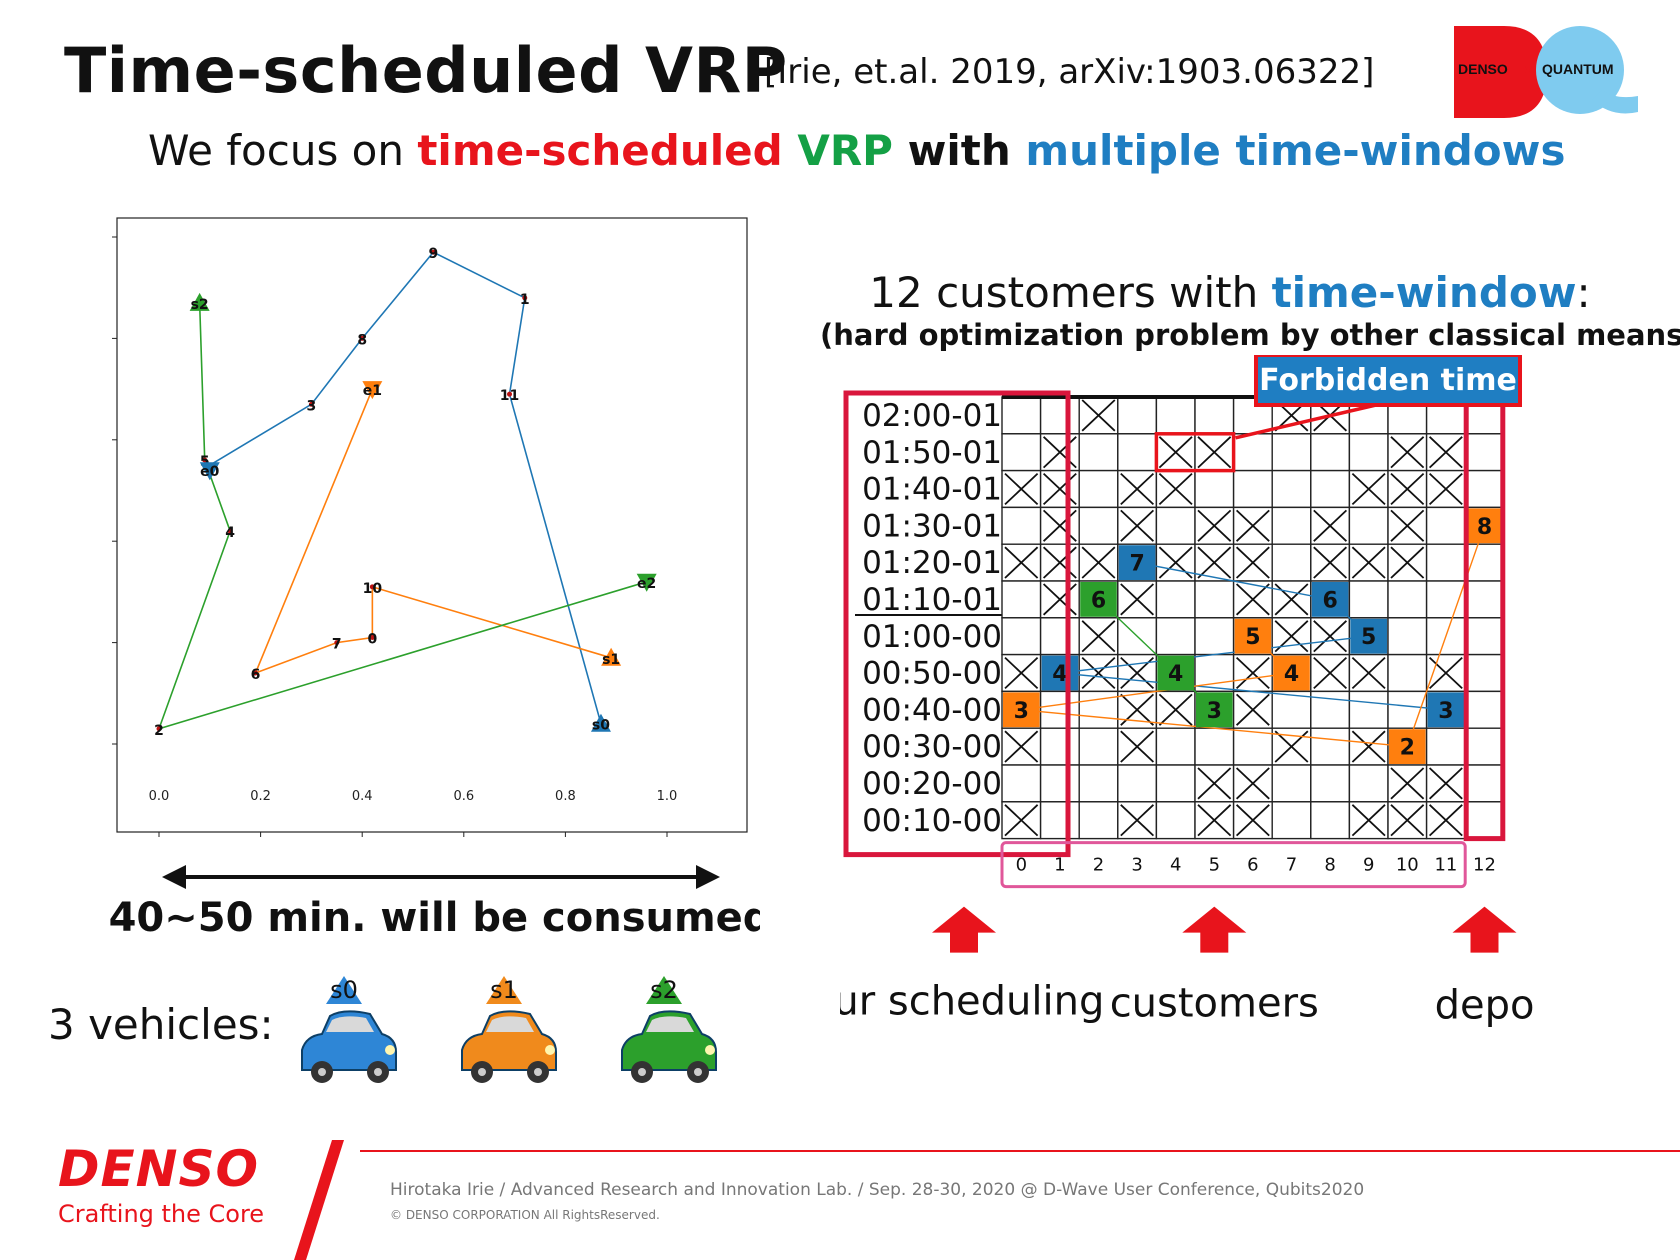 The width and height of the screenshot is (1680, 1260). I want to click on vehicle-s1: s1, so click(509, 1029).